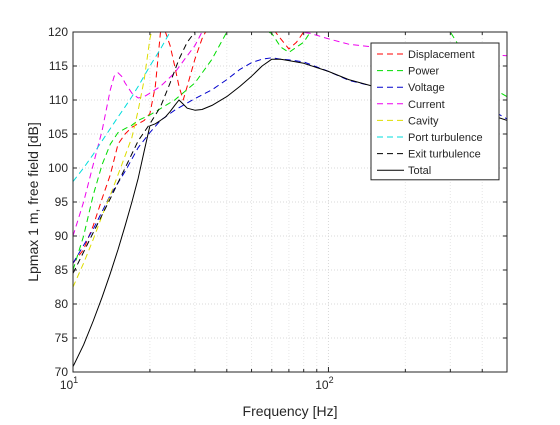 Image resolution: width=560 pixels, height=425 pixels. What do you see at coordinates (58, 134) in the screenshot?
I see `y-tick-label: 105` at bounding box center [58, 134].